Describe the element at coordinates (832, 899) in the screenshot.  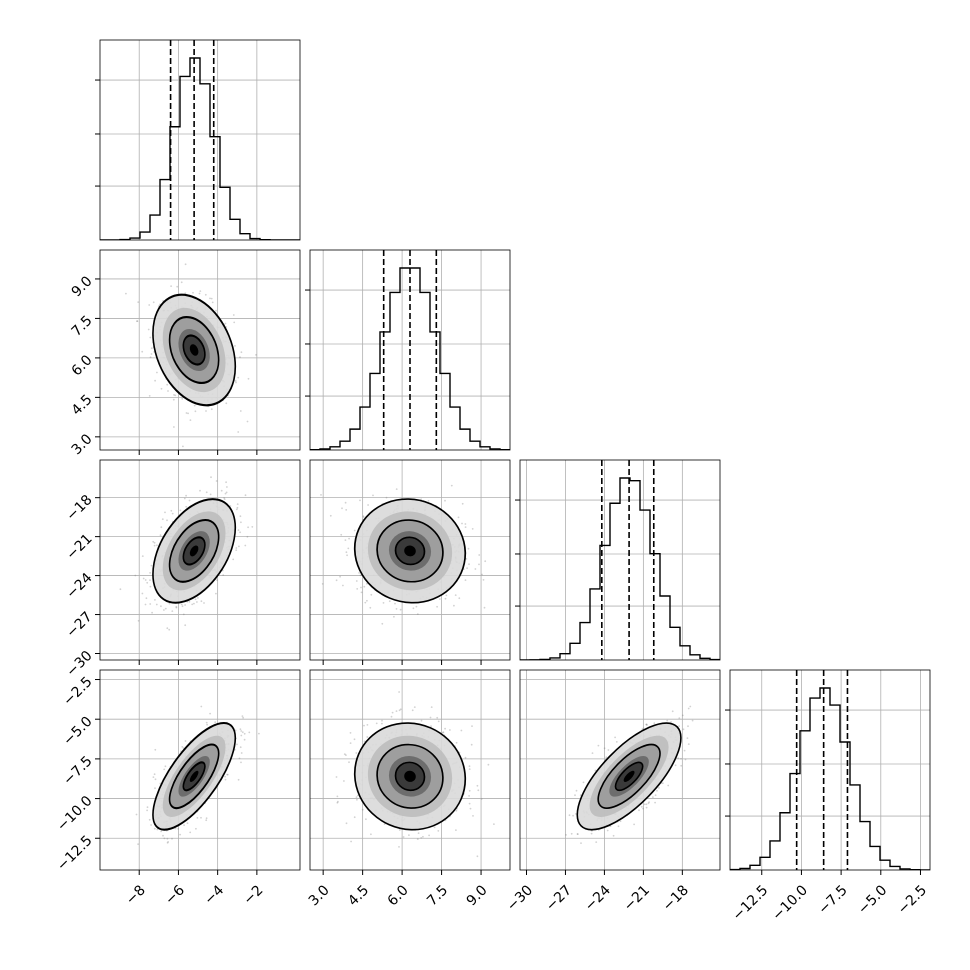
I see `x-tick-label: −7.5` at that location.